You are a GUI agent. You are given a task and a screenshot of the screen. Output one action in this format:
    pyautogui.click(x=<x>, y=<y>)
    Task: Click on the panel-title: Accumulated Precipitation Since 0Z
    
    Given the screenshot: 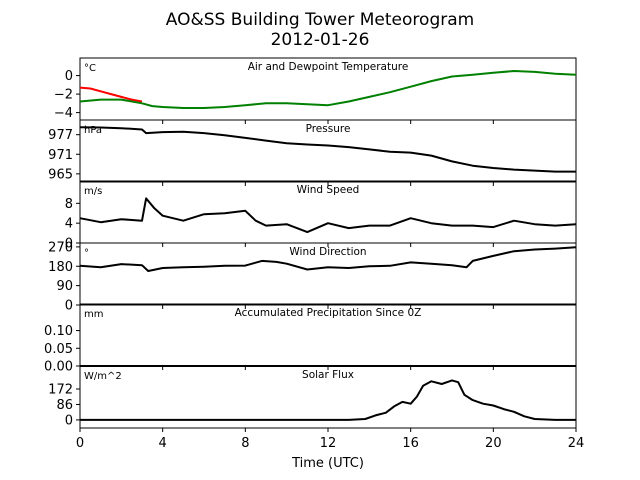 What is the action you would take?
    pyautogui.click(x=328, y=313)
    